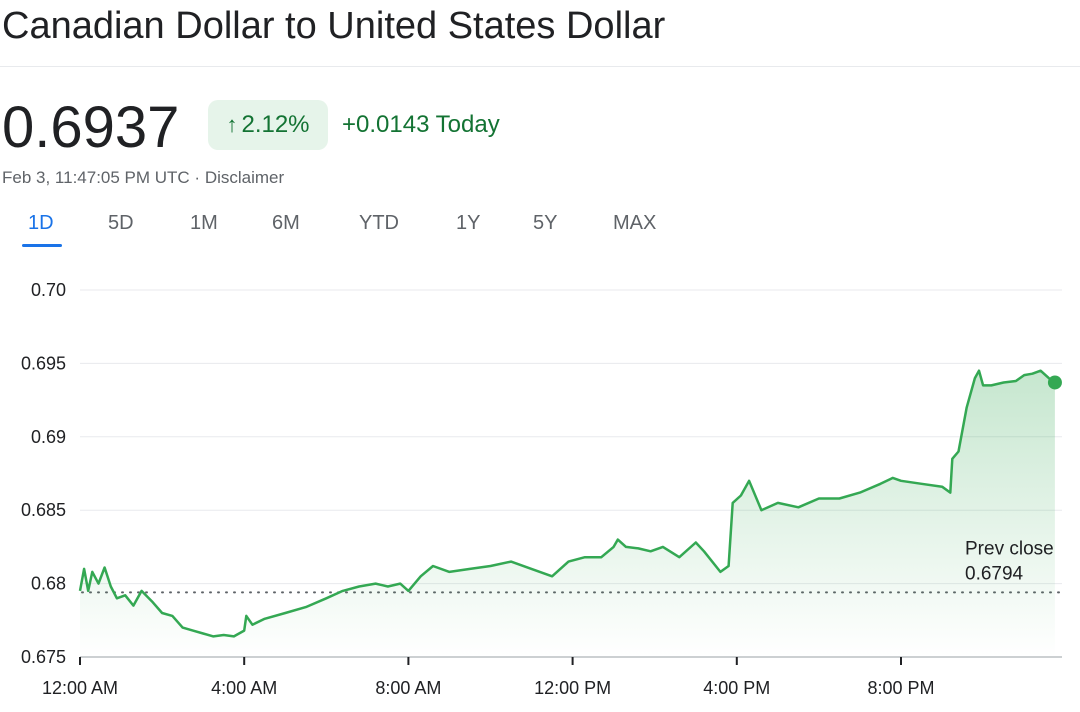 The height and width of the screenshot is (712, 1080). What do you see at coordinates (286, 223) in the screenshot?
I see `tab-6m: 6M` at bounding box center [286, 223].